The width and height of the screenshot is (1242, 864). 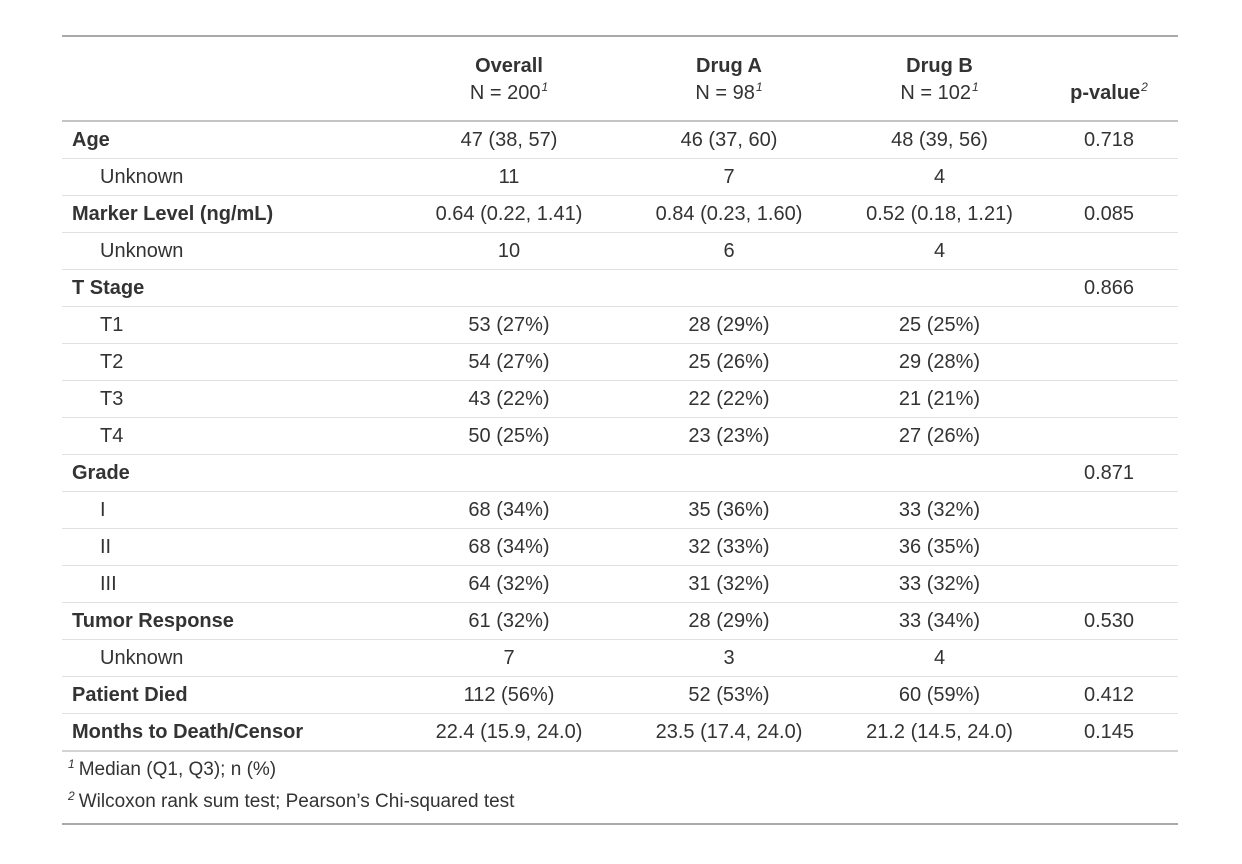 I want to click on column-n: N = 2001, so click(x=509, y=93).